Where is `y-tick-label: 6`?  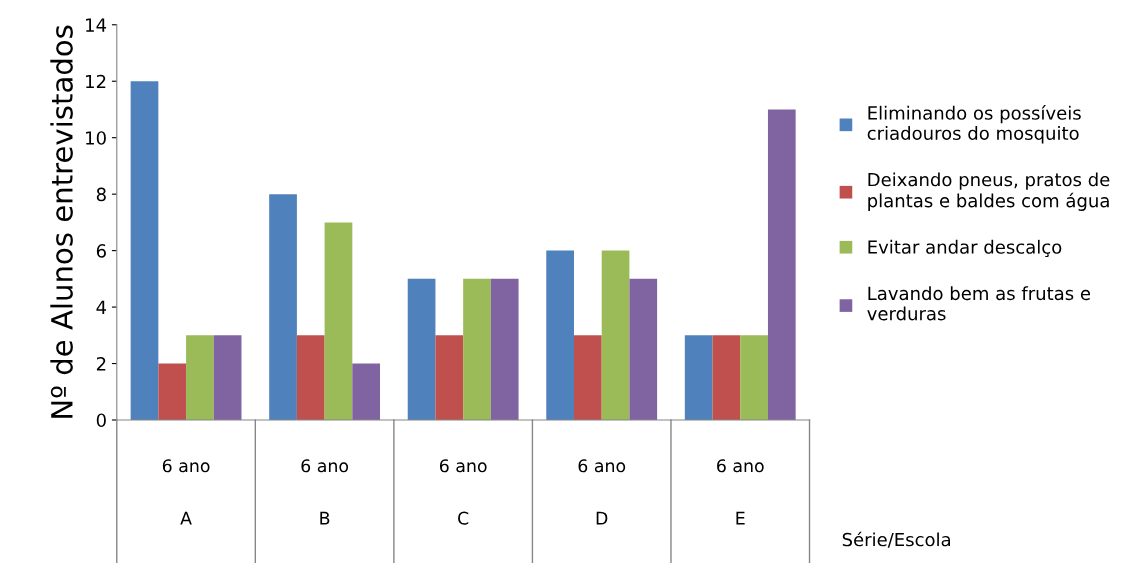
y-tick-label: 6 is located at coordinates (101, 251).